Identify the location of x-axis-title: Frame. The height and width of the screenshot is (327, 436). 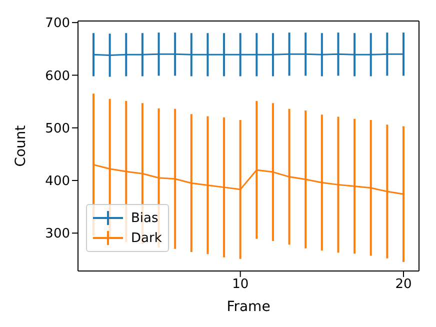
(248, 307).